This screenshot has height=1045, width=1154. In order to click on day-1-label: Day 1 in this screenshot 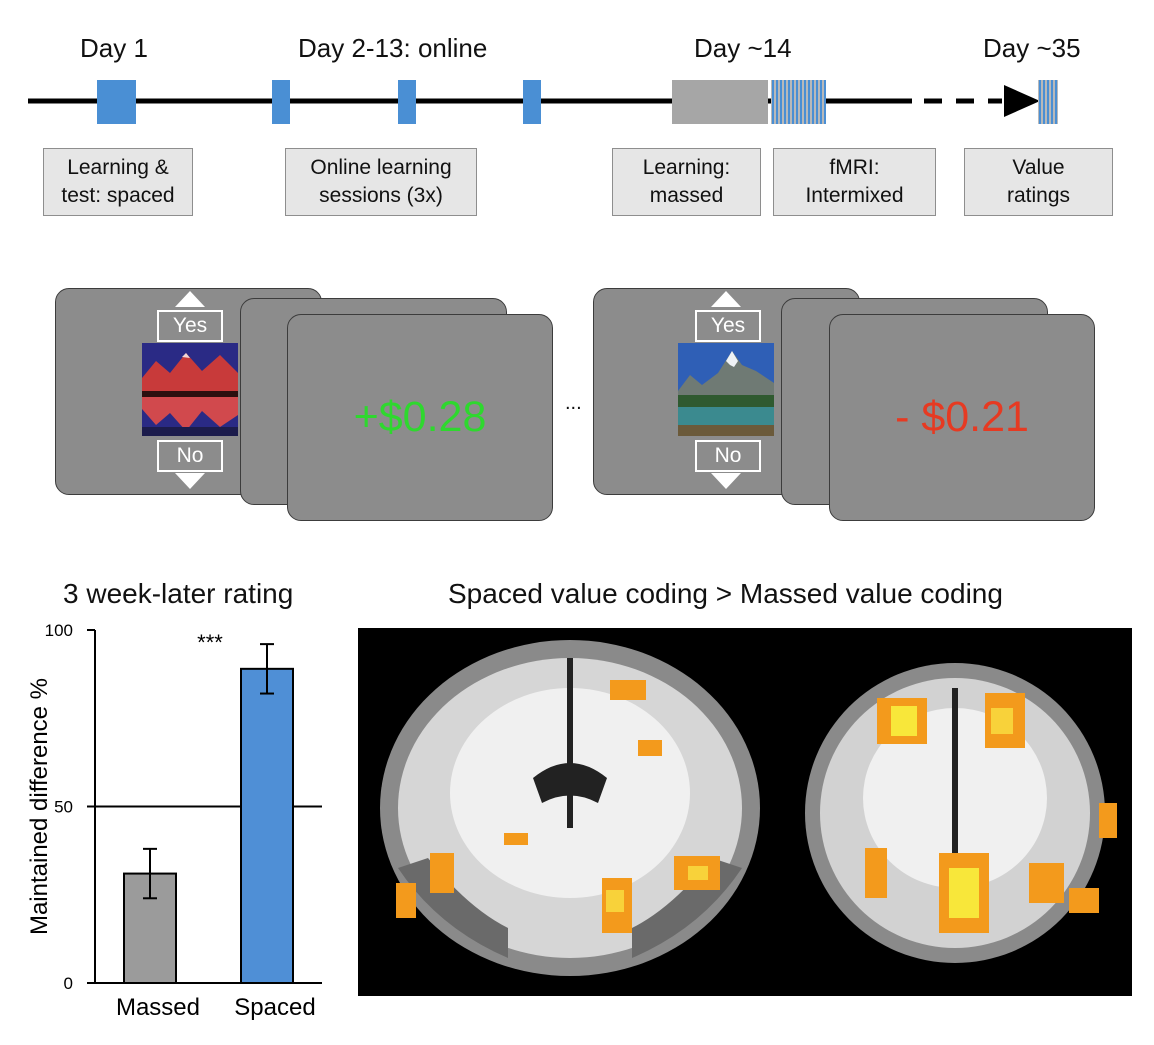, I will do `click(114, 48)`.